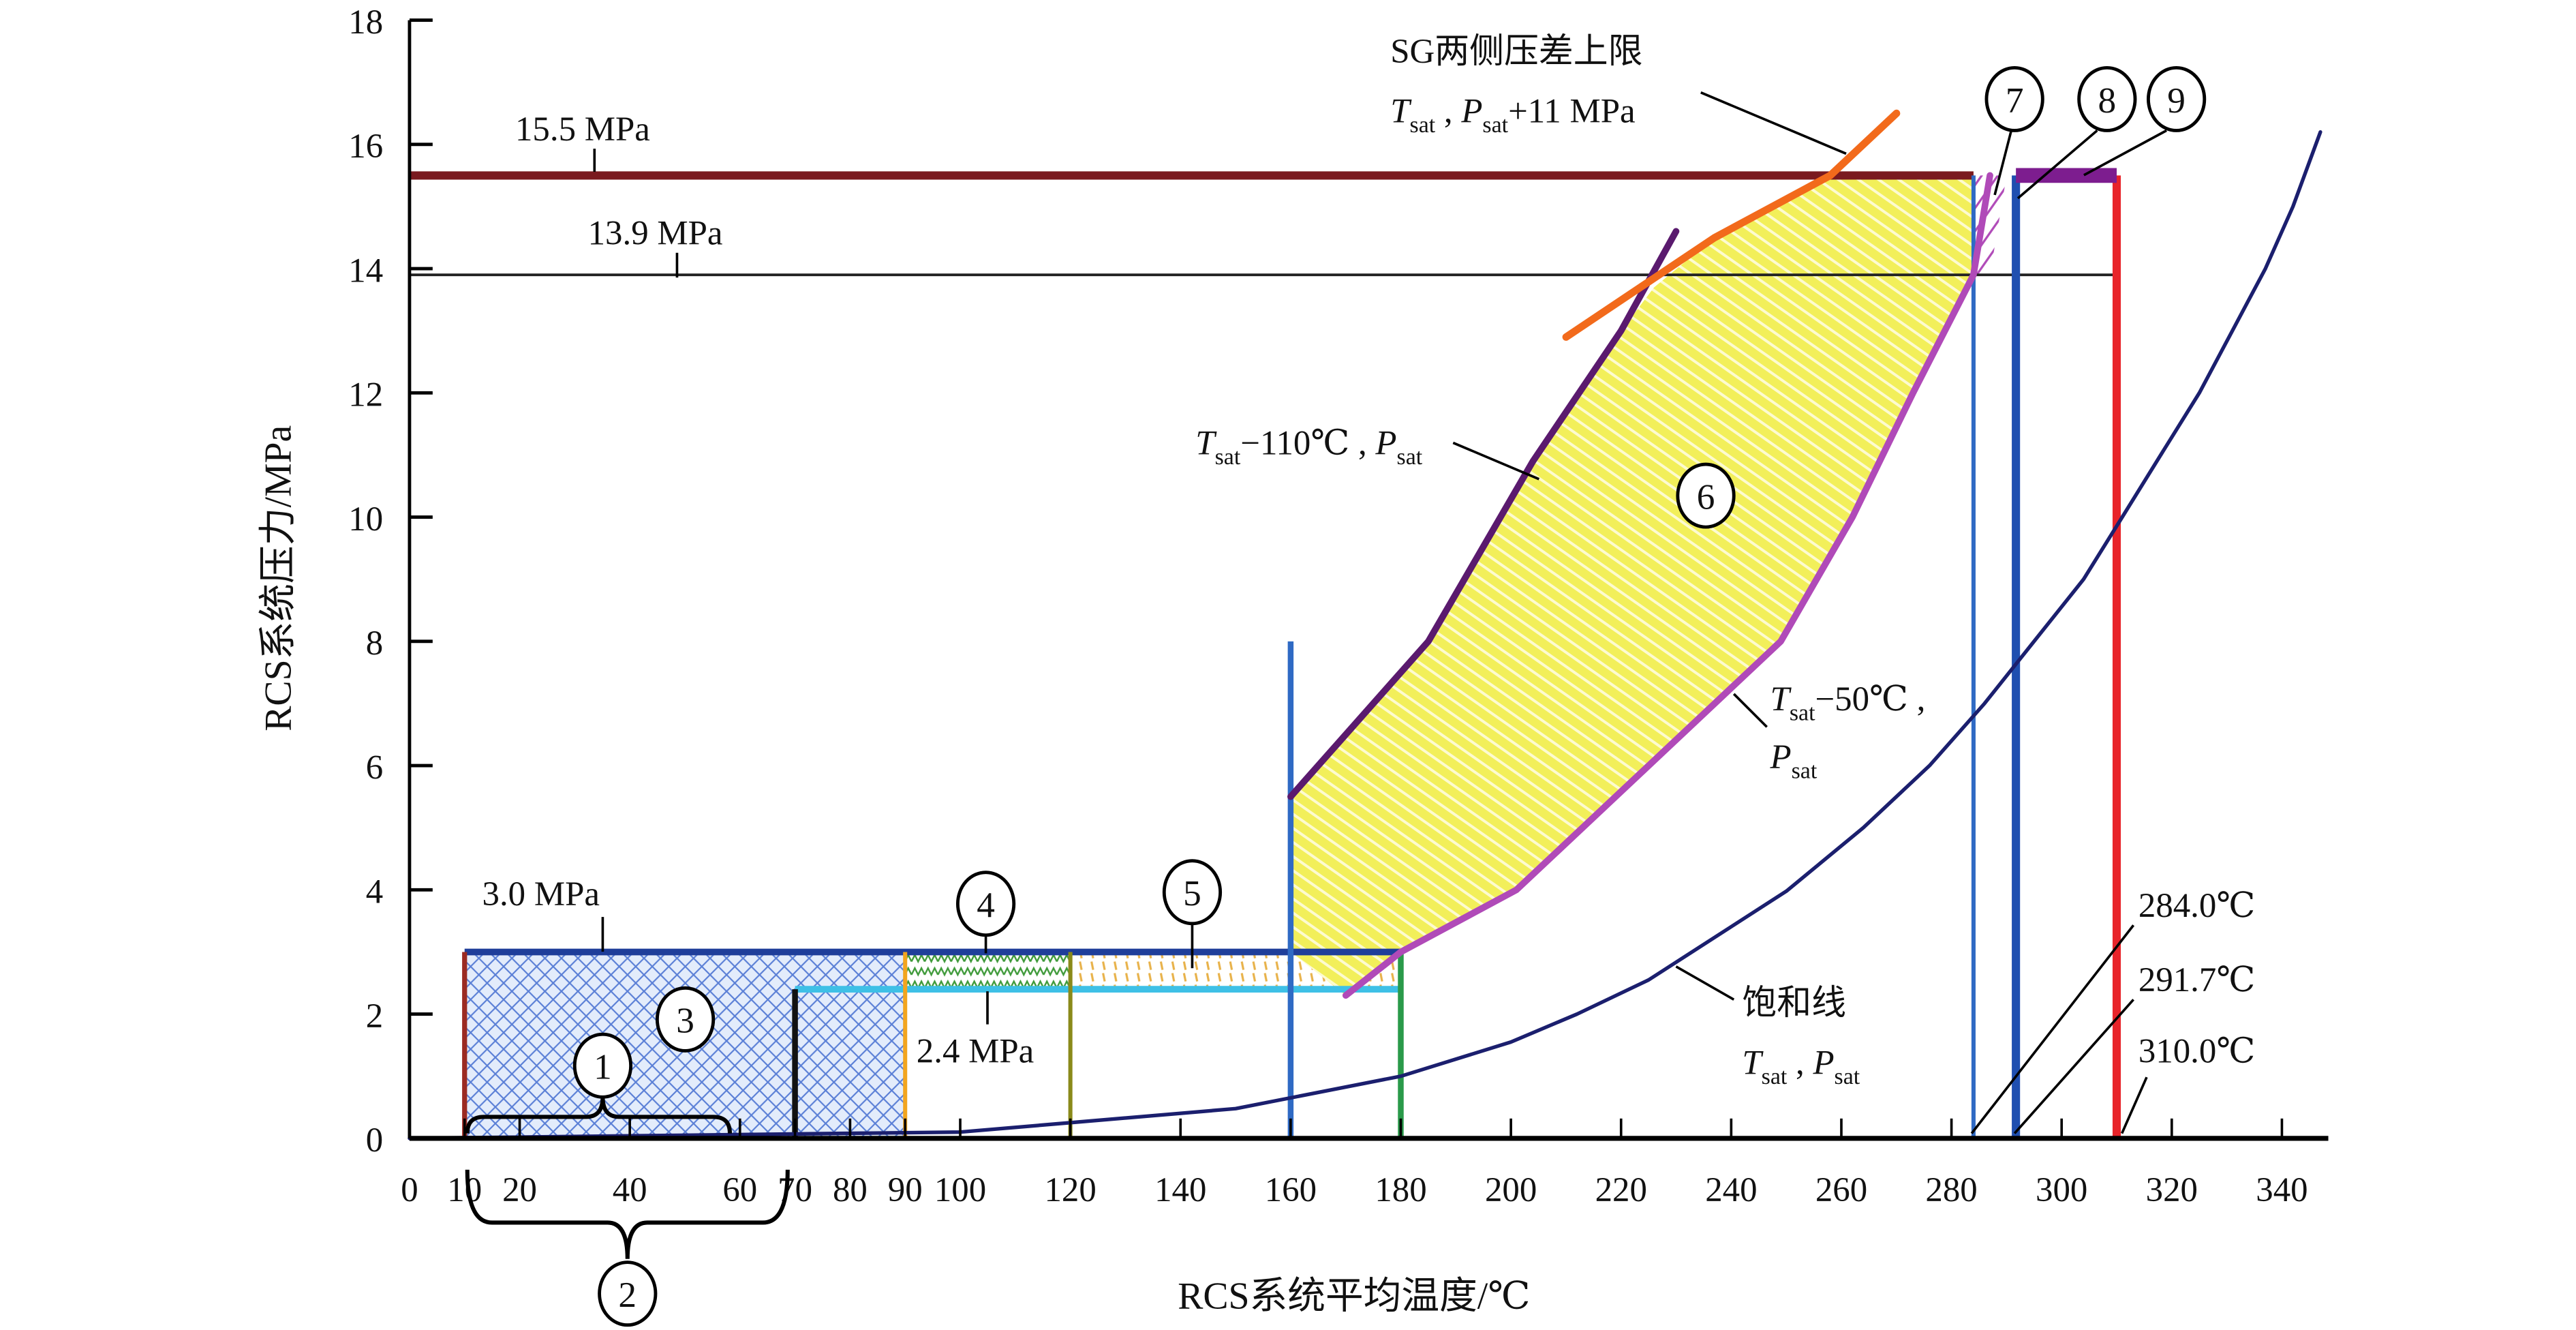 This screenshot has height=1330, width=2576. I want to click on y-tick-label: 6, so click(374, 768).